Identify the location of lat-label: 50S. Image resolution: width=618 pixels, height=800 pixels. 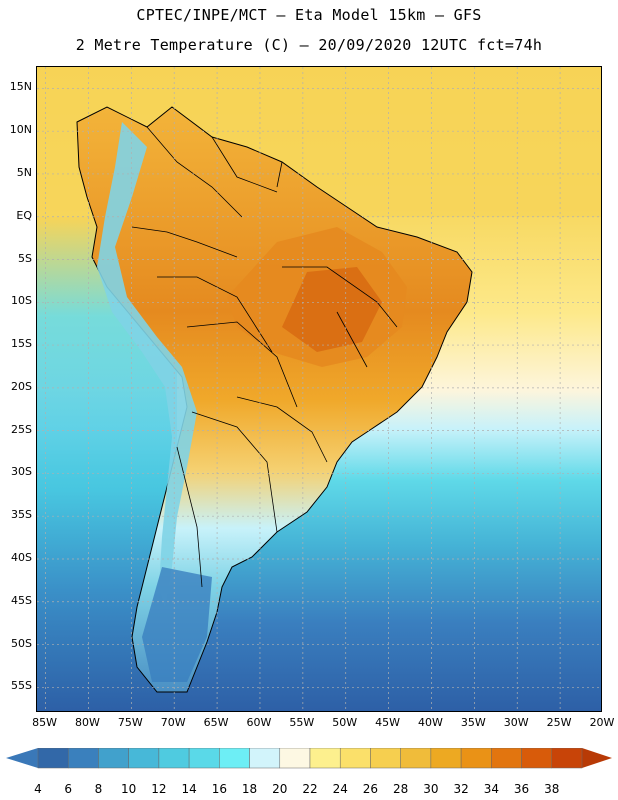
(21, 643).